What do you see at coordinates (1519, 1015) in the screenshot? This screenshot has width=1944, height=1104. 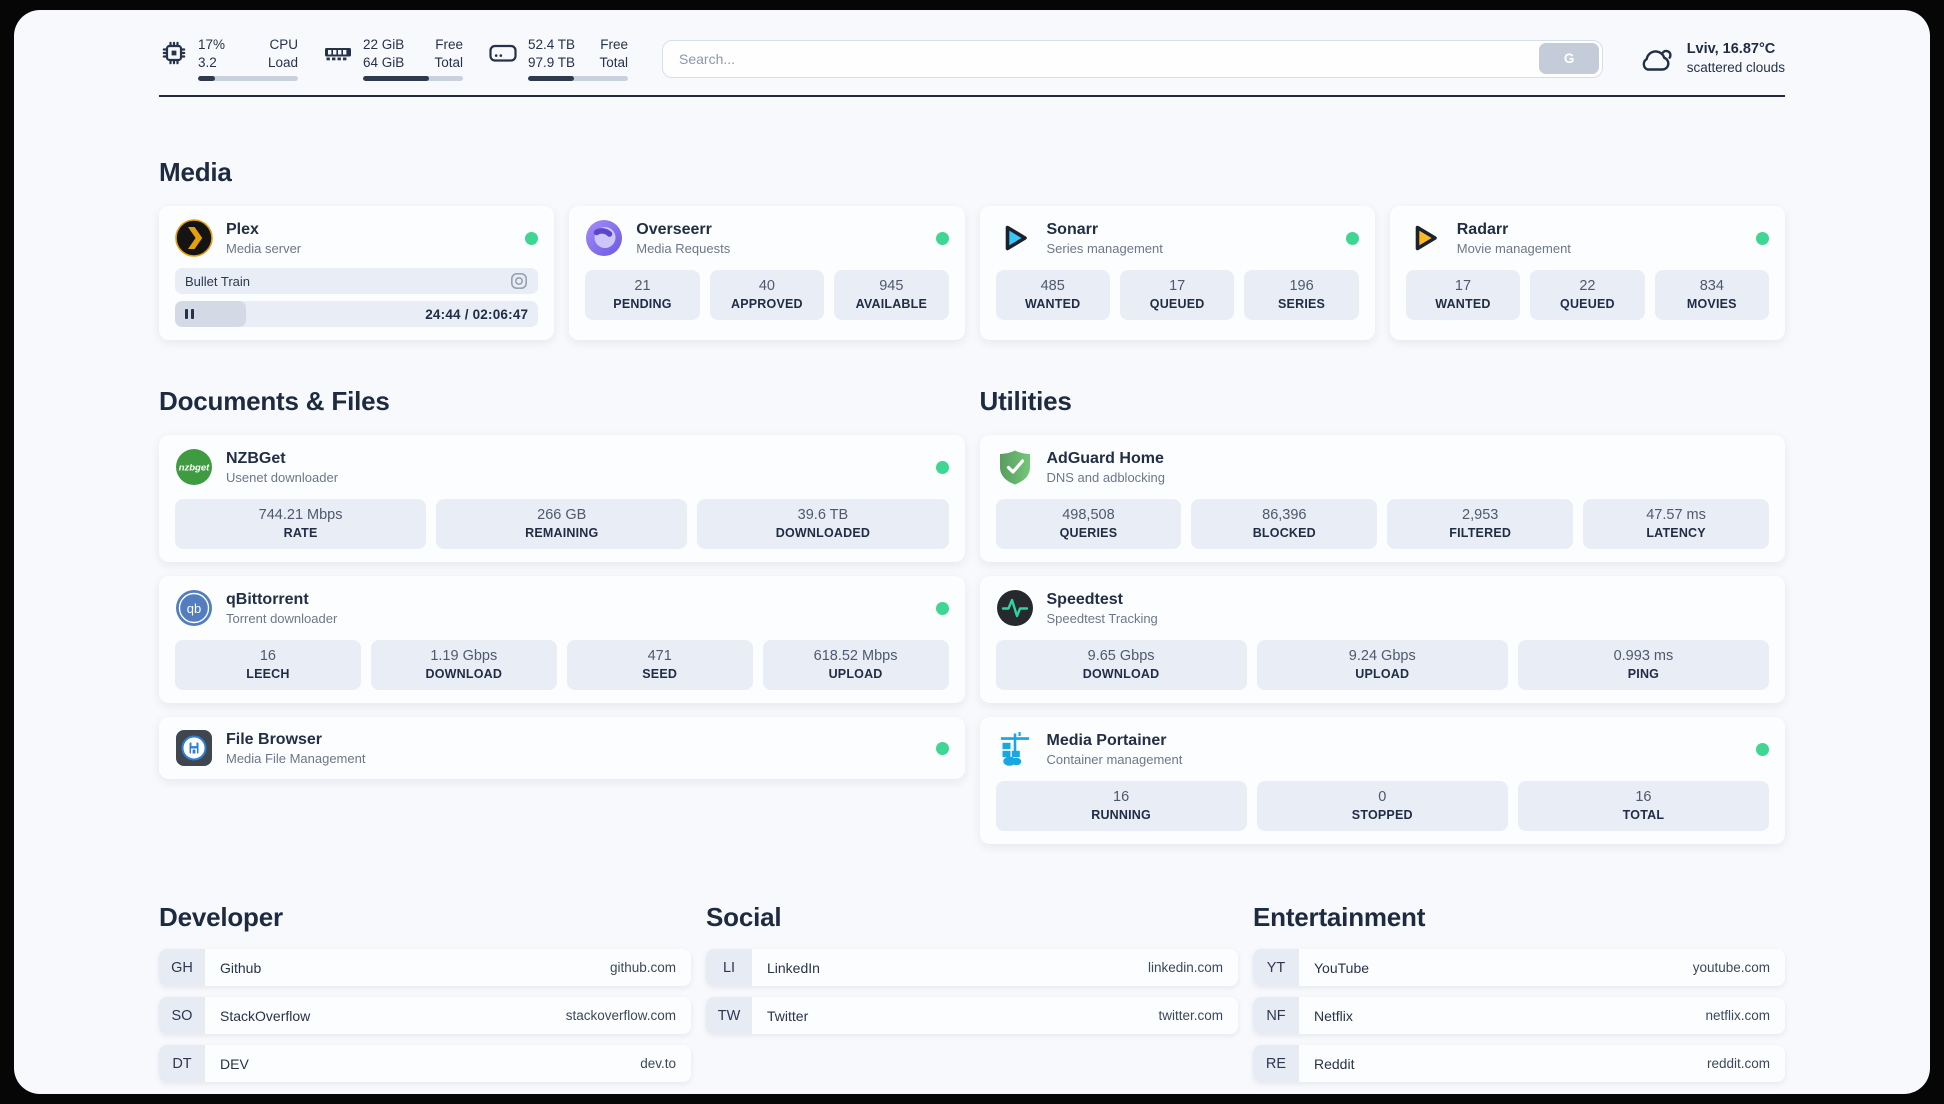 I see `bookmark-row: NF Netflix netflix.com` at bounding box center [1519, 1015].